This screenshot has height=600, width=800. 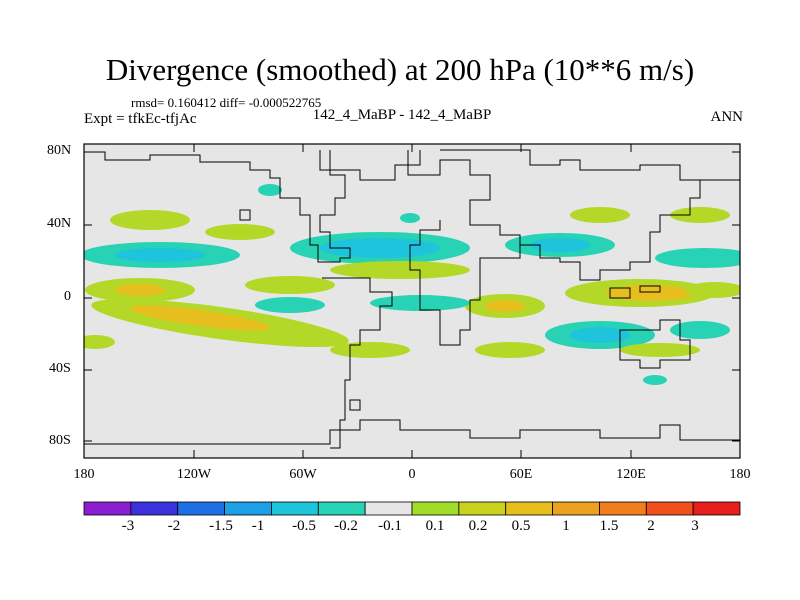 I want to click on colorbar-label: -1.5, so click(x=221, y=526).